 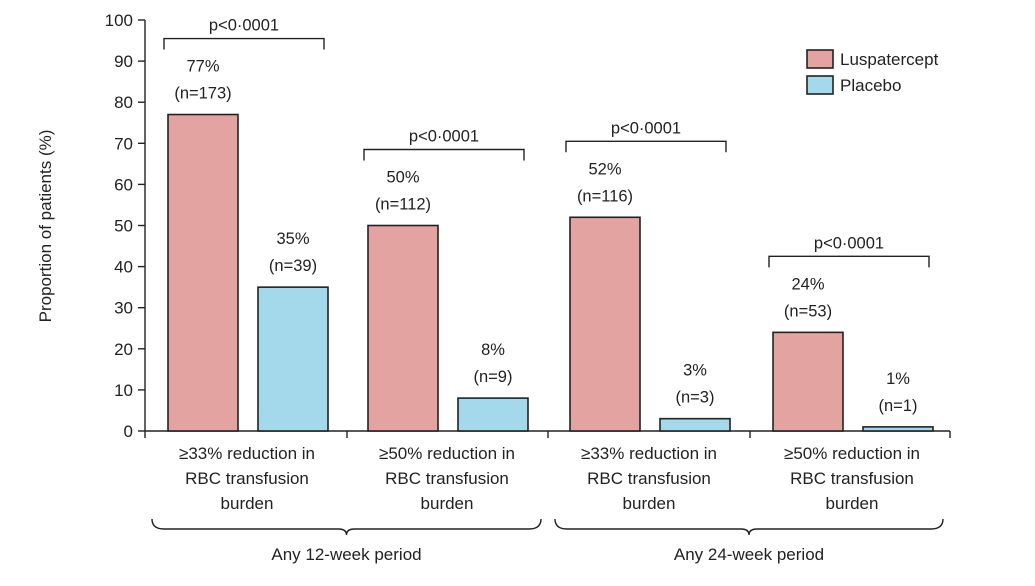 I want to click on legend-swatch-placebo, so click(x=820, y=85).